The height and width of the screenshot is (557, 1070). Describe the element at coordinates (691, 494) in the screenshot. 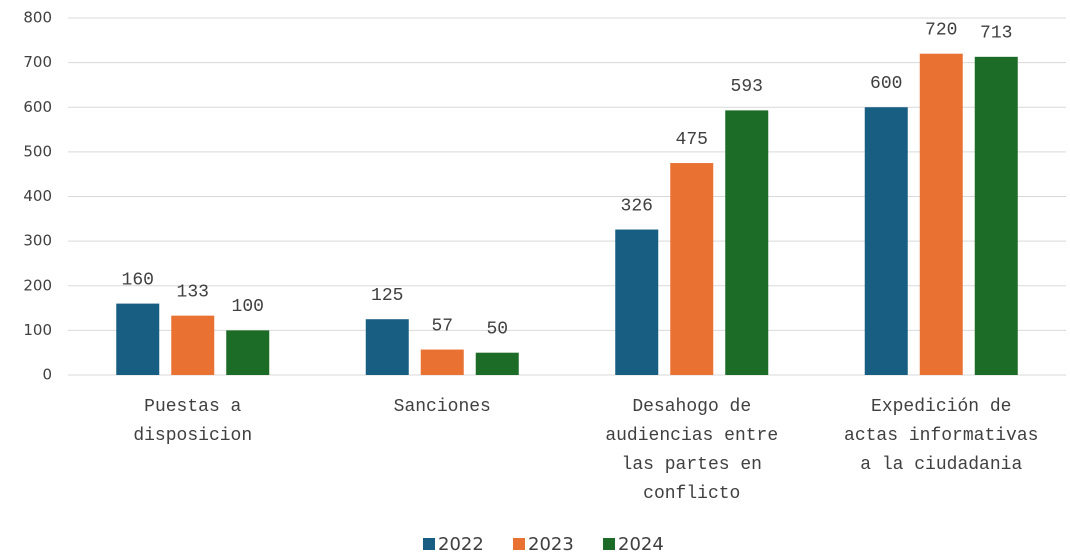

I see `x-tick-label: conflicto` at that location.